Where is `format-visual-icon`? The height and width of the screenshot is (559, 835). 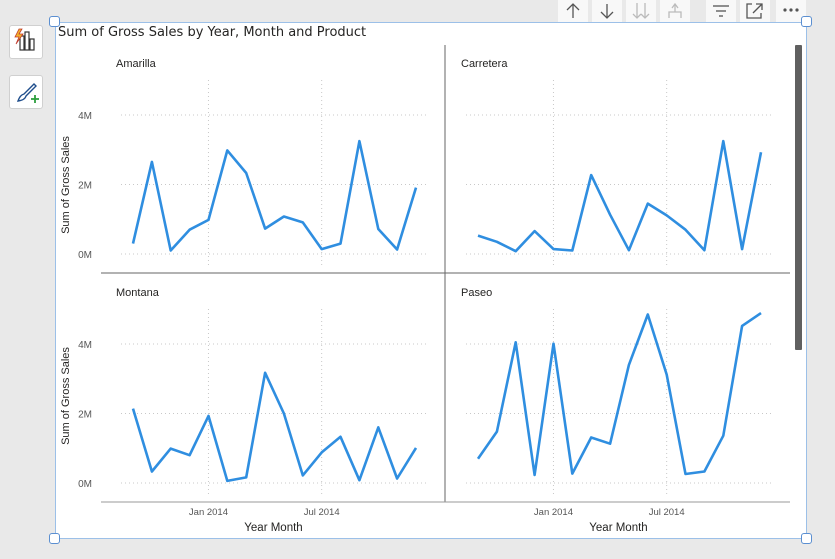
format-visual-icon is located at coordinates (27, 93).